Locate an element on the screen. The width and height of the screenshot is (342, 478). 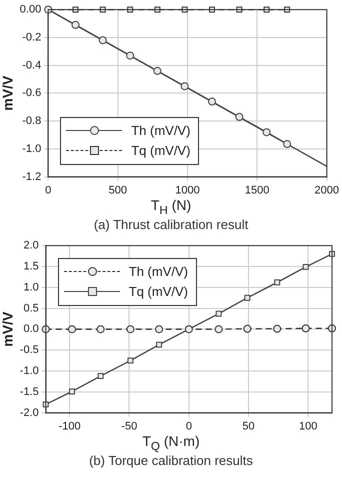
text: (a) Thrust calibration result is located at coordinates (171, 224).